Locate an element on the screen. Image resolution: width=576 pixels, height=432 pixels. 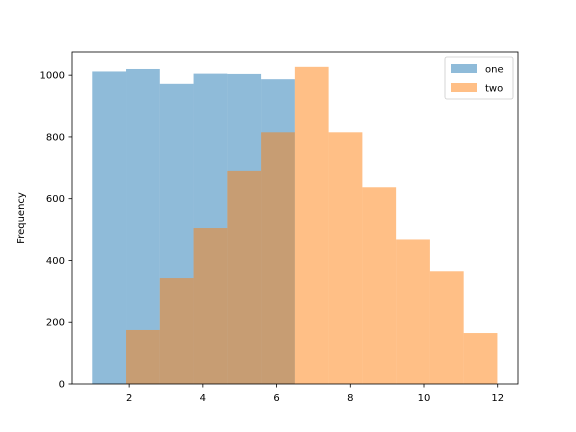
legend: one two is located at coordinates (479, 78).